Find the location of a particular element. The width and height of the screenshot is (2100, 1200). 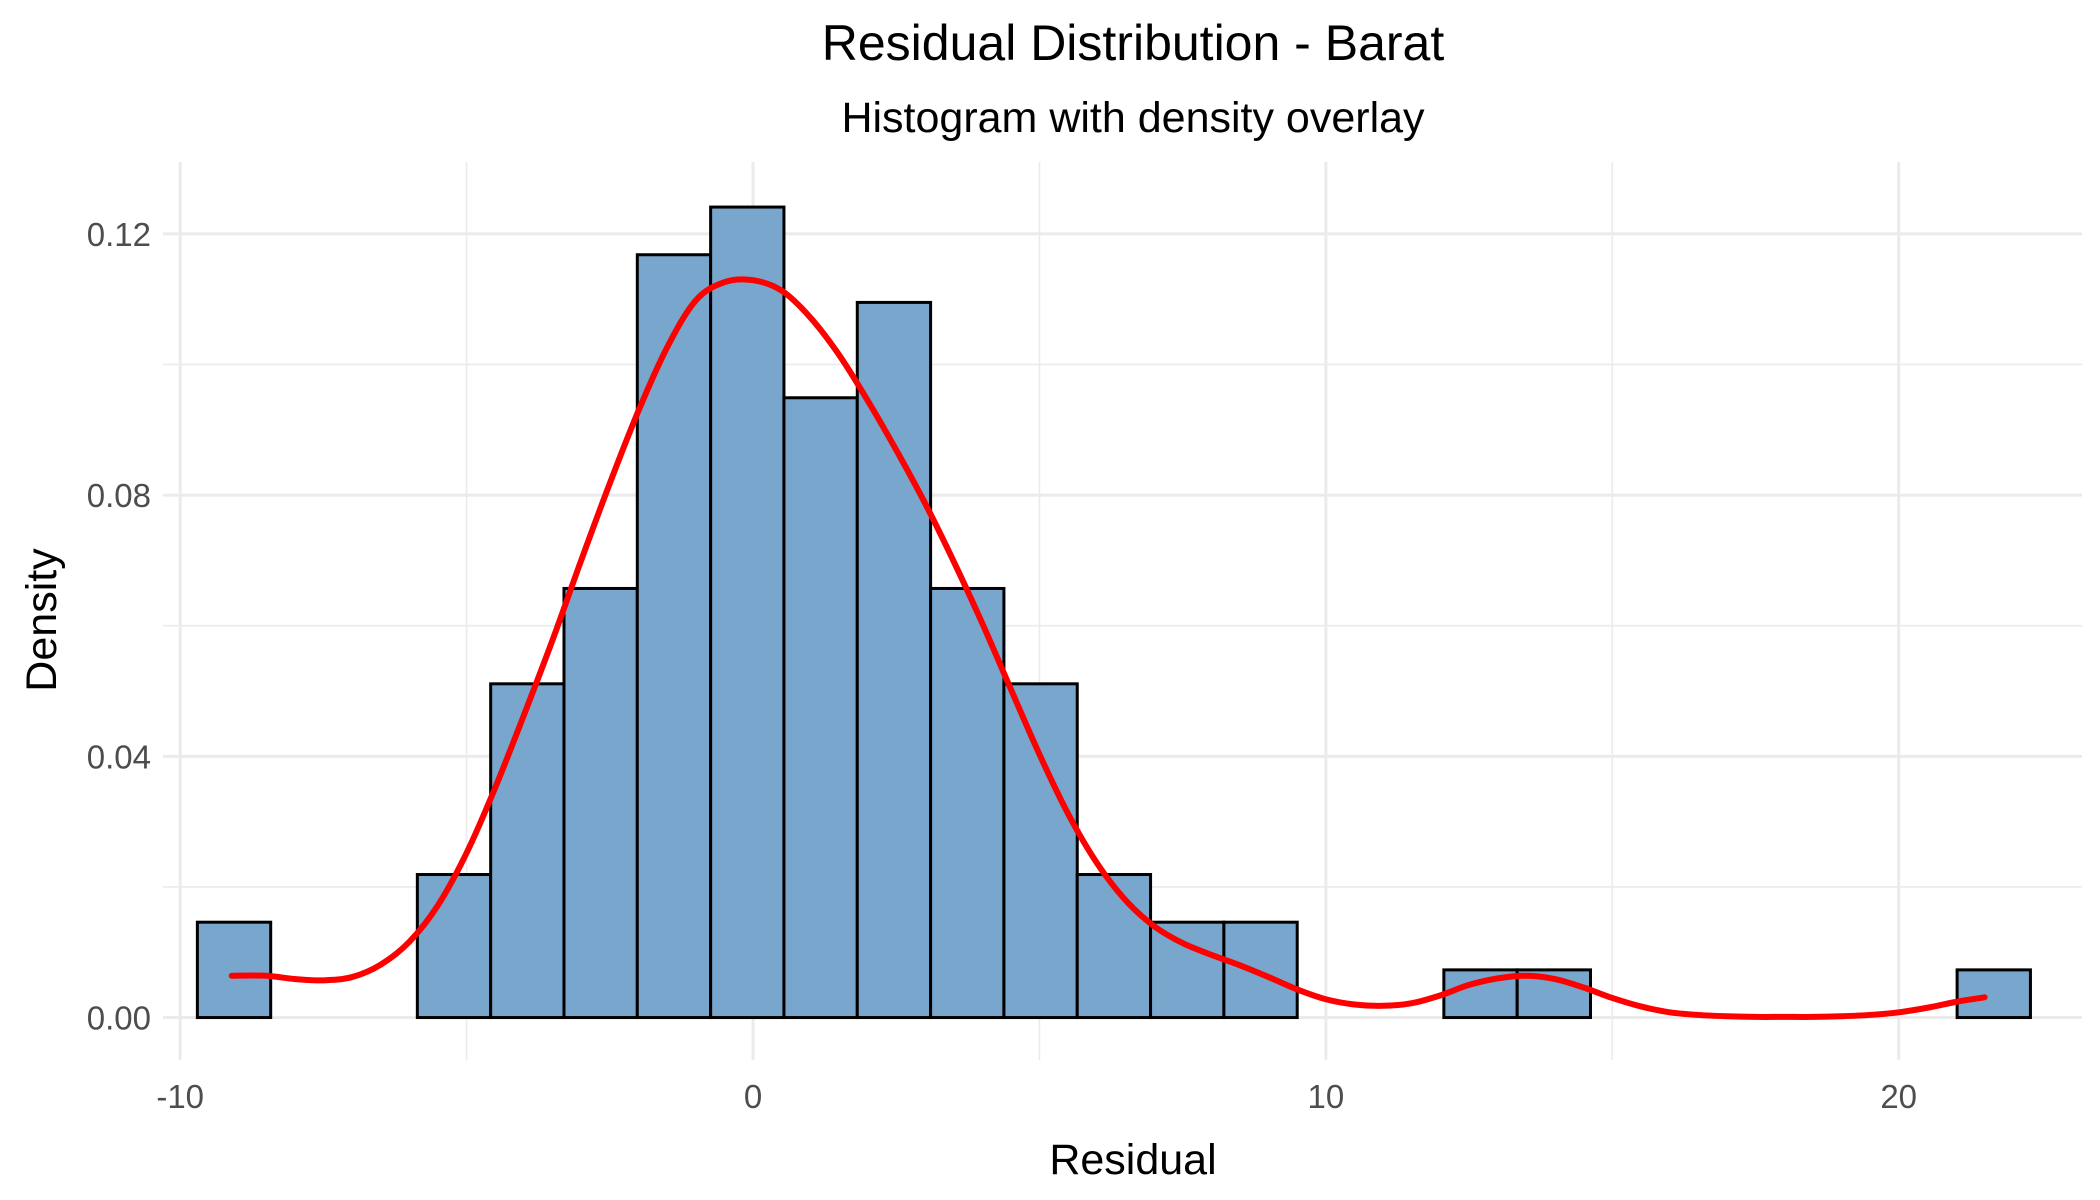

chart-subtitle: Histogram with density overlay is located at coordinates (1133, 118).